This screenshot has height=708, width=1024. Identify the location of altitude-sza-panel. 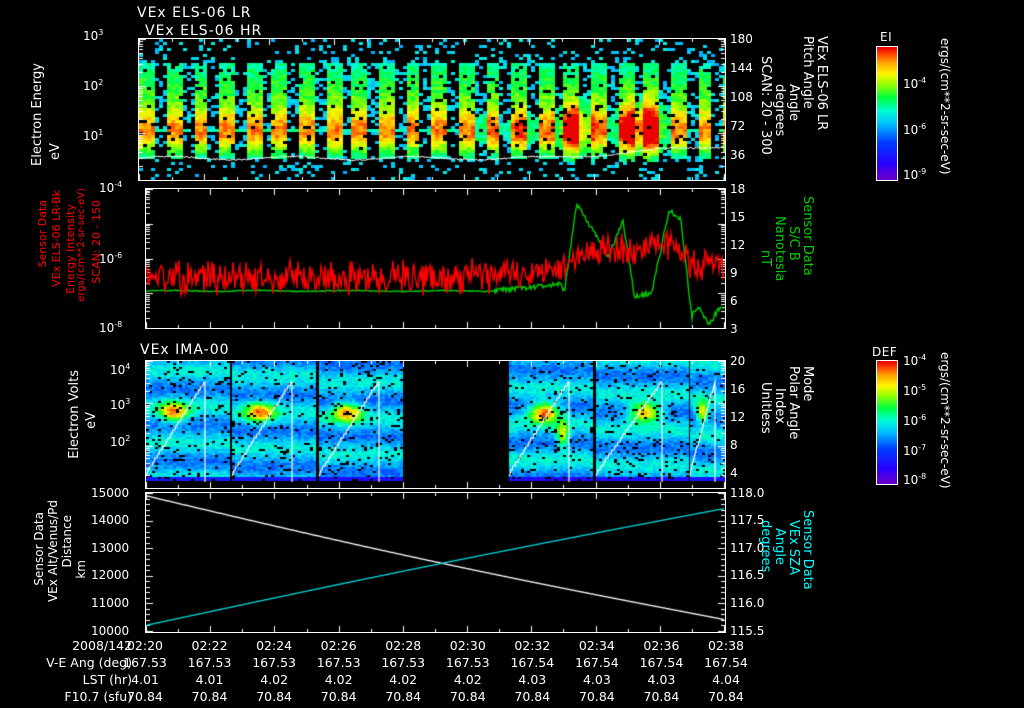
(435, 562).